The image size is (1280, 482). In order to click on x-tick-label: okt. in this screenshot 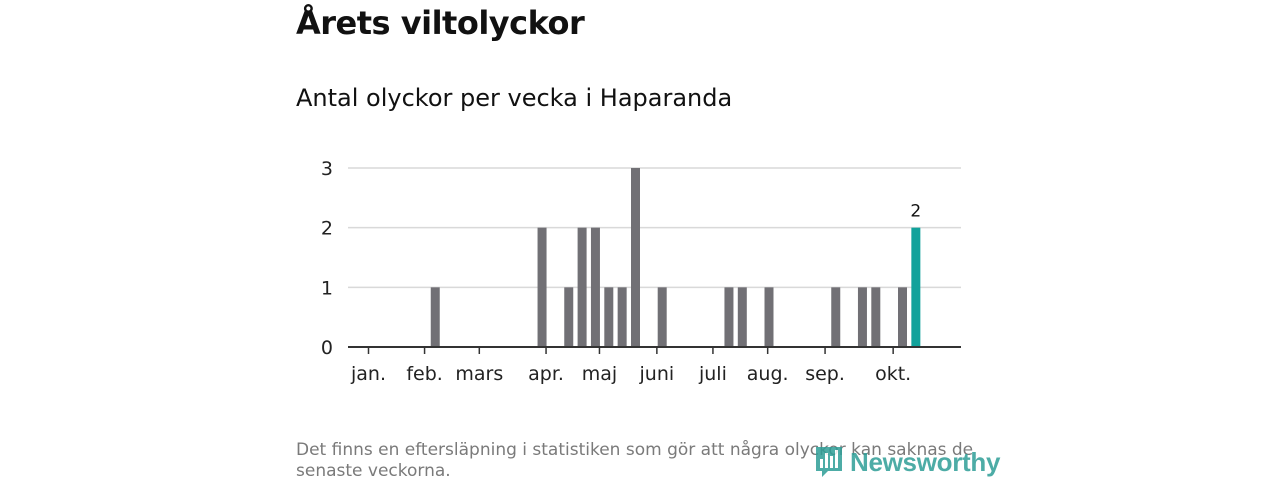, I will do `click(893, 374)`.